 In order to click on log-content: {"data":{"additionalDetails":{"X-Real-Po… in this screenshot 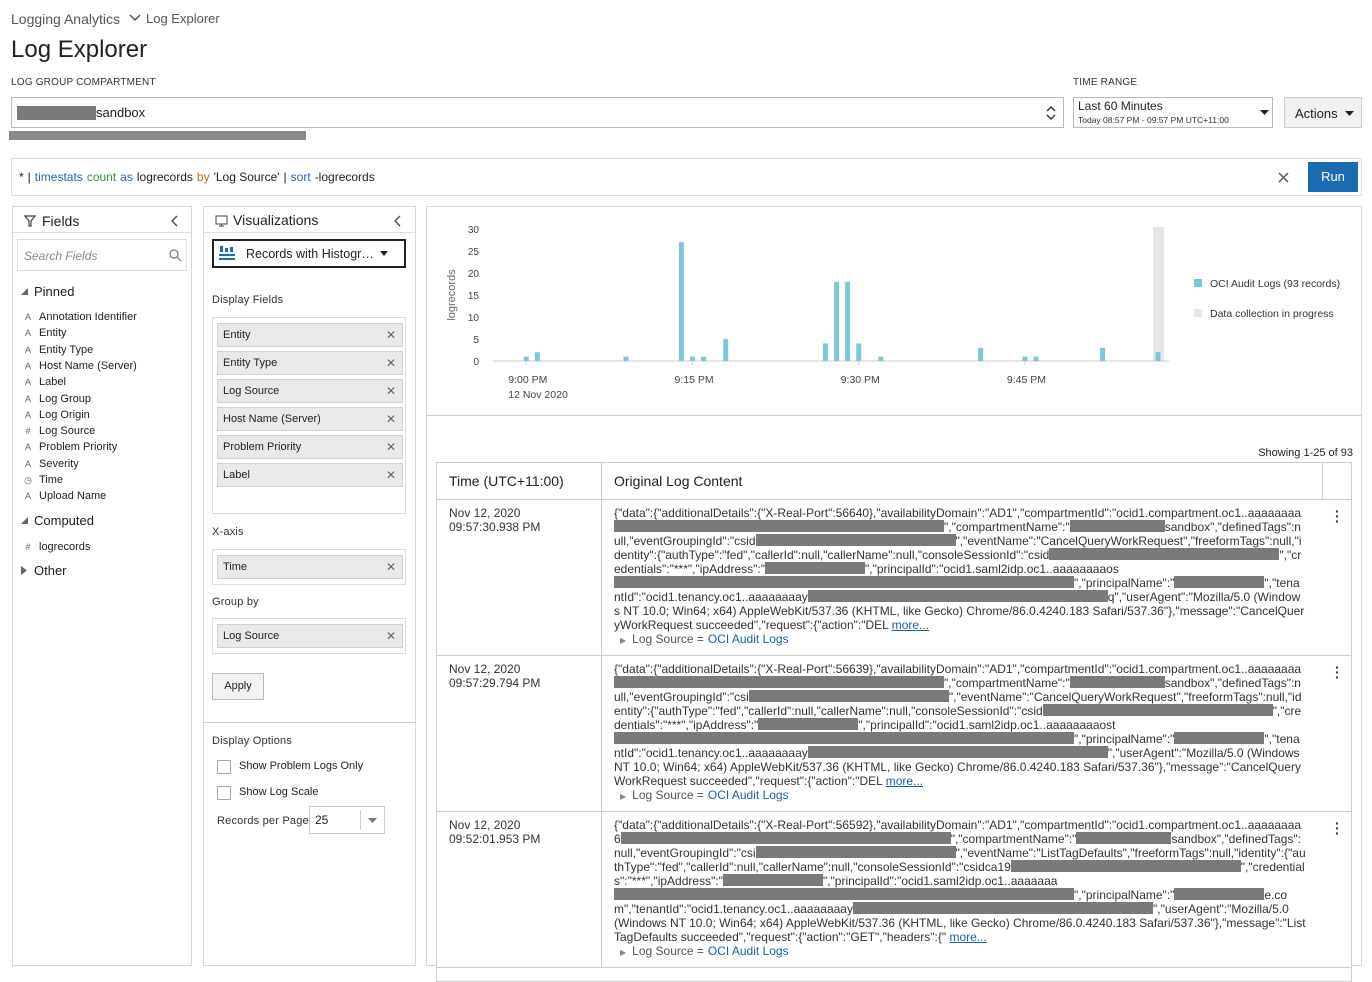, I will do `click(960, 725)`.